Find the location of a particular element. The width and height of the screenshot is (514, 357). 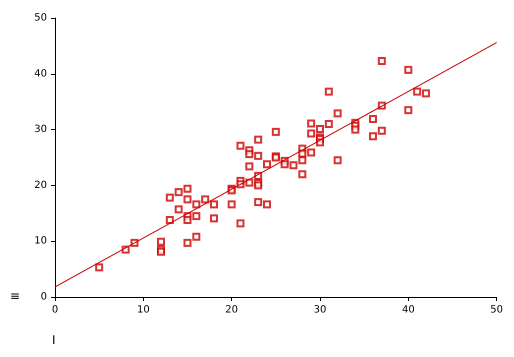

y-axis-title: ≡ is located at coordinates (15, 296).